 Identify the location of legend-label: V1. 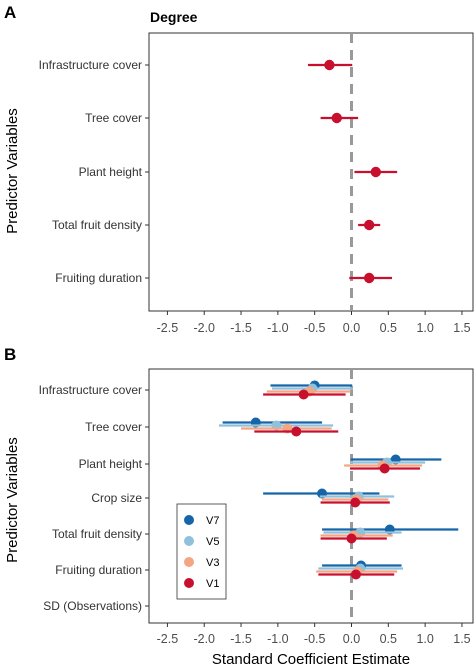
(212, 584).